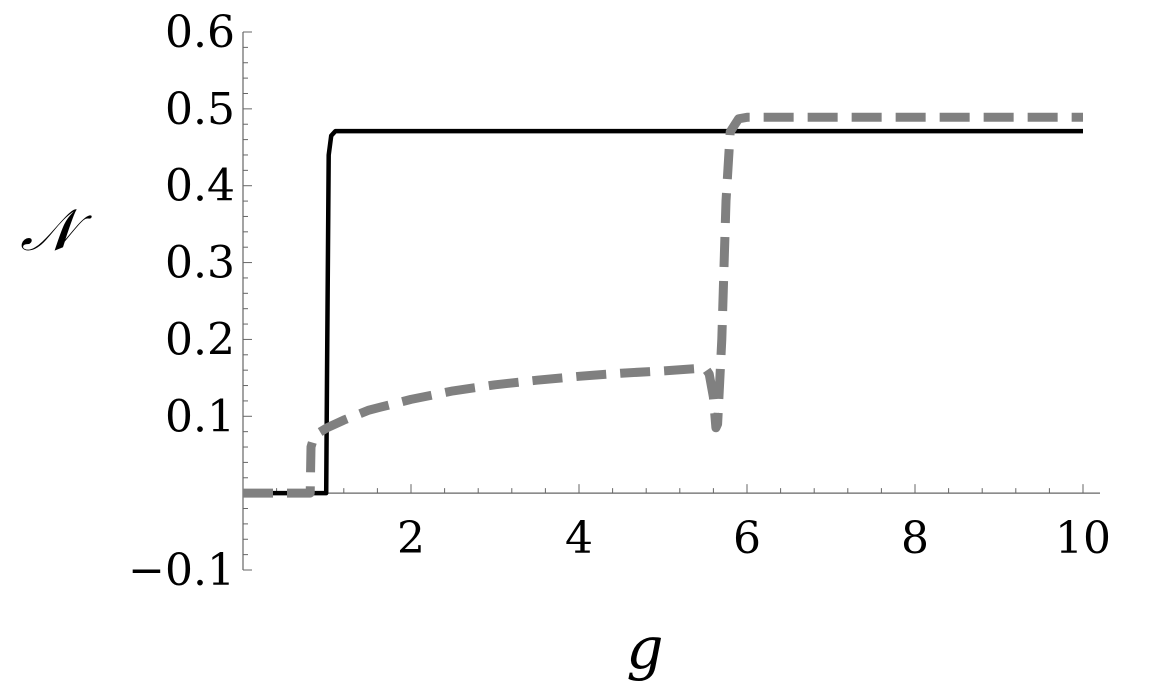 This screenshot has width=1157, height=690. I want to click on x-tick-label: 8, so click(915, 538).